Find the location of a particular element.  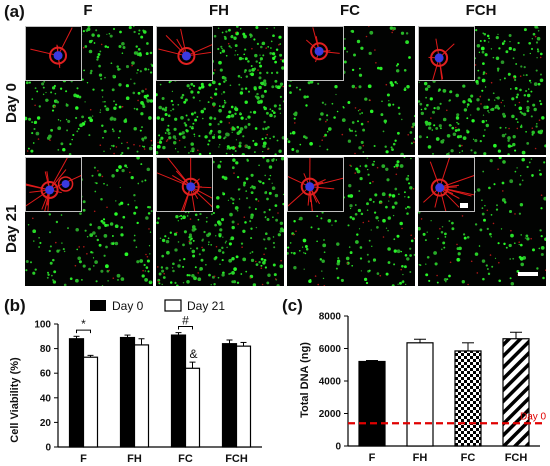

bar-day0-fch is located at coordinates (229, 395).